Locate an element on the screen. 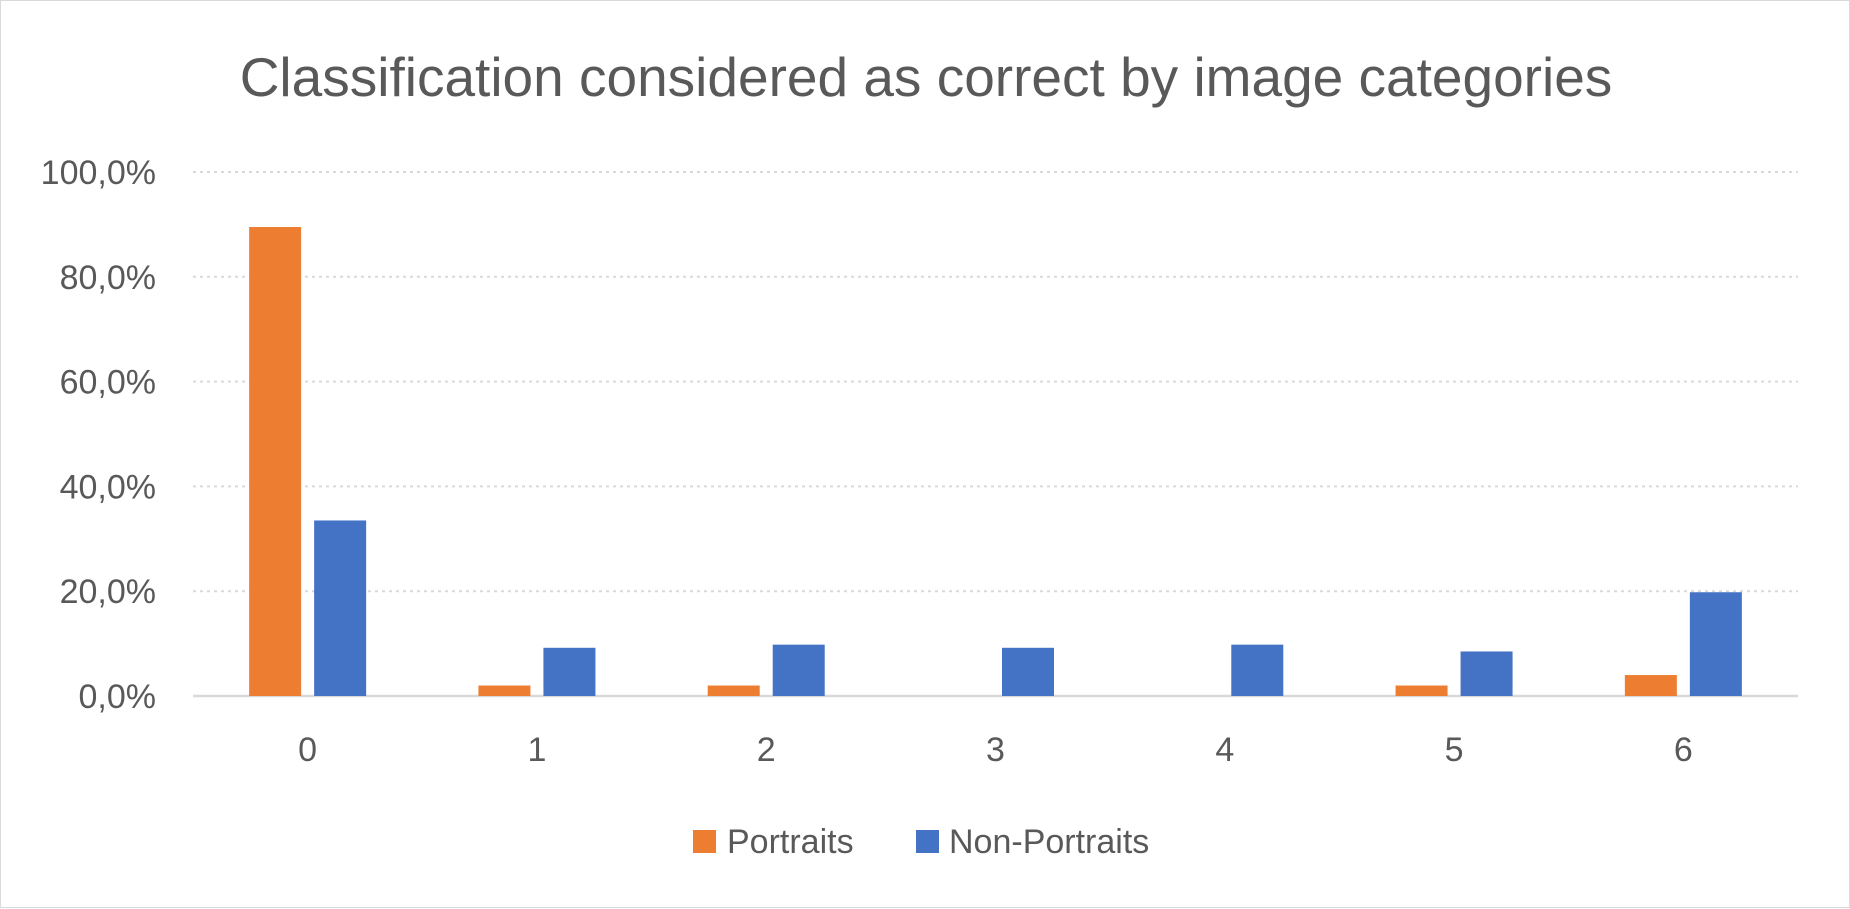 The width and height of the screenshot is (1850, 909). x-tick-label: 2 is located at coordinates (766, 750).